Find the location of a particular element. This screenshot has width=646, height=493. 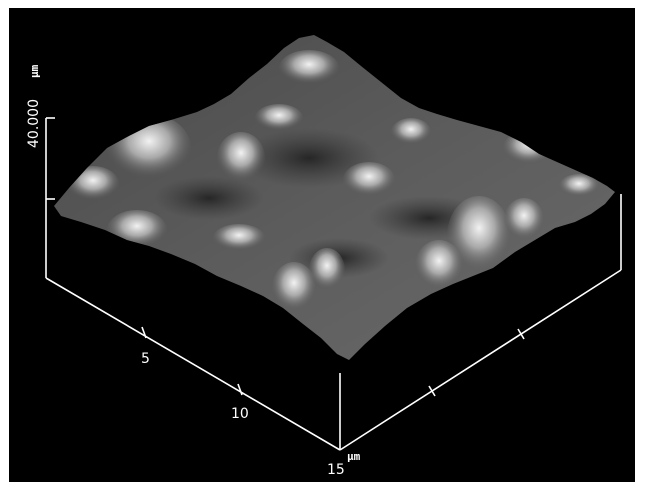

x-axis-unit-label: µm is located at coordinates (354, 456).